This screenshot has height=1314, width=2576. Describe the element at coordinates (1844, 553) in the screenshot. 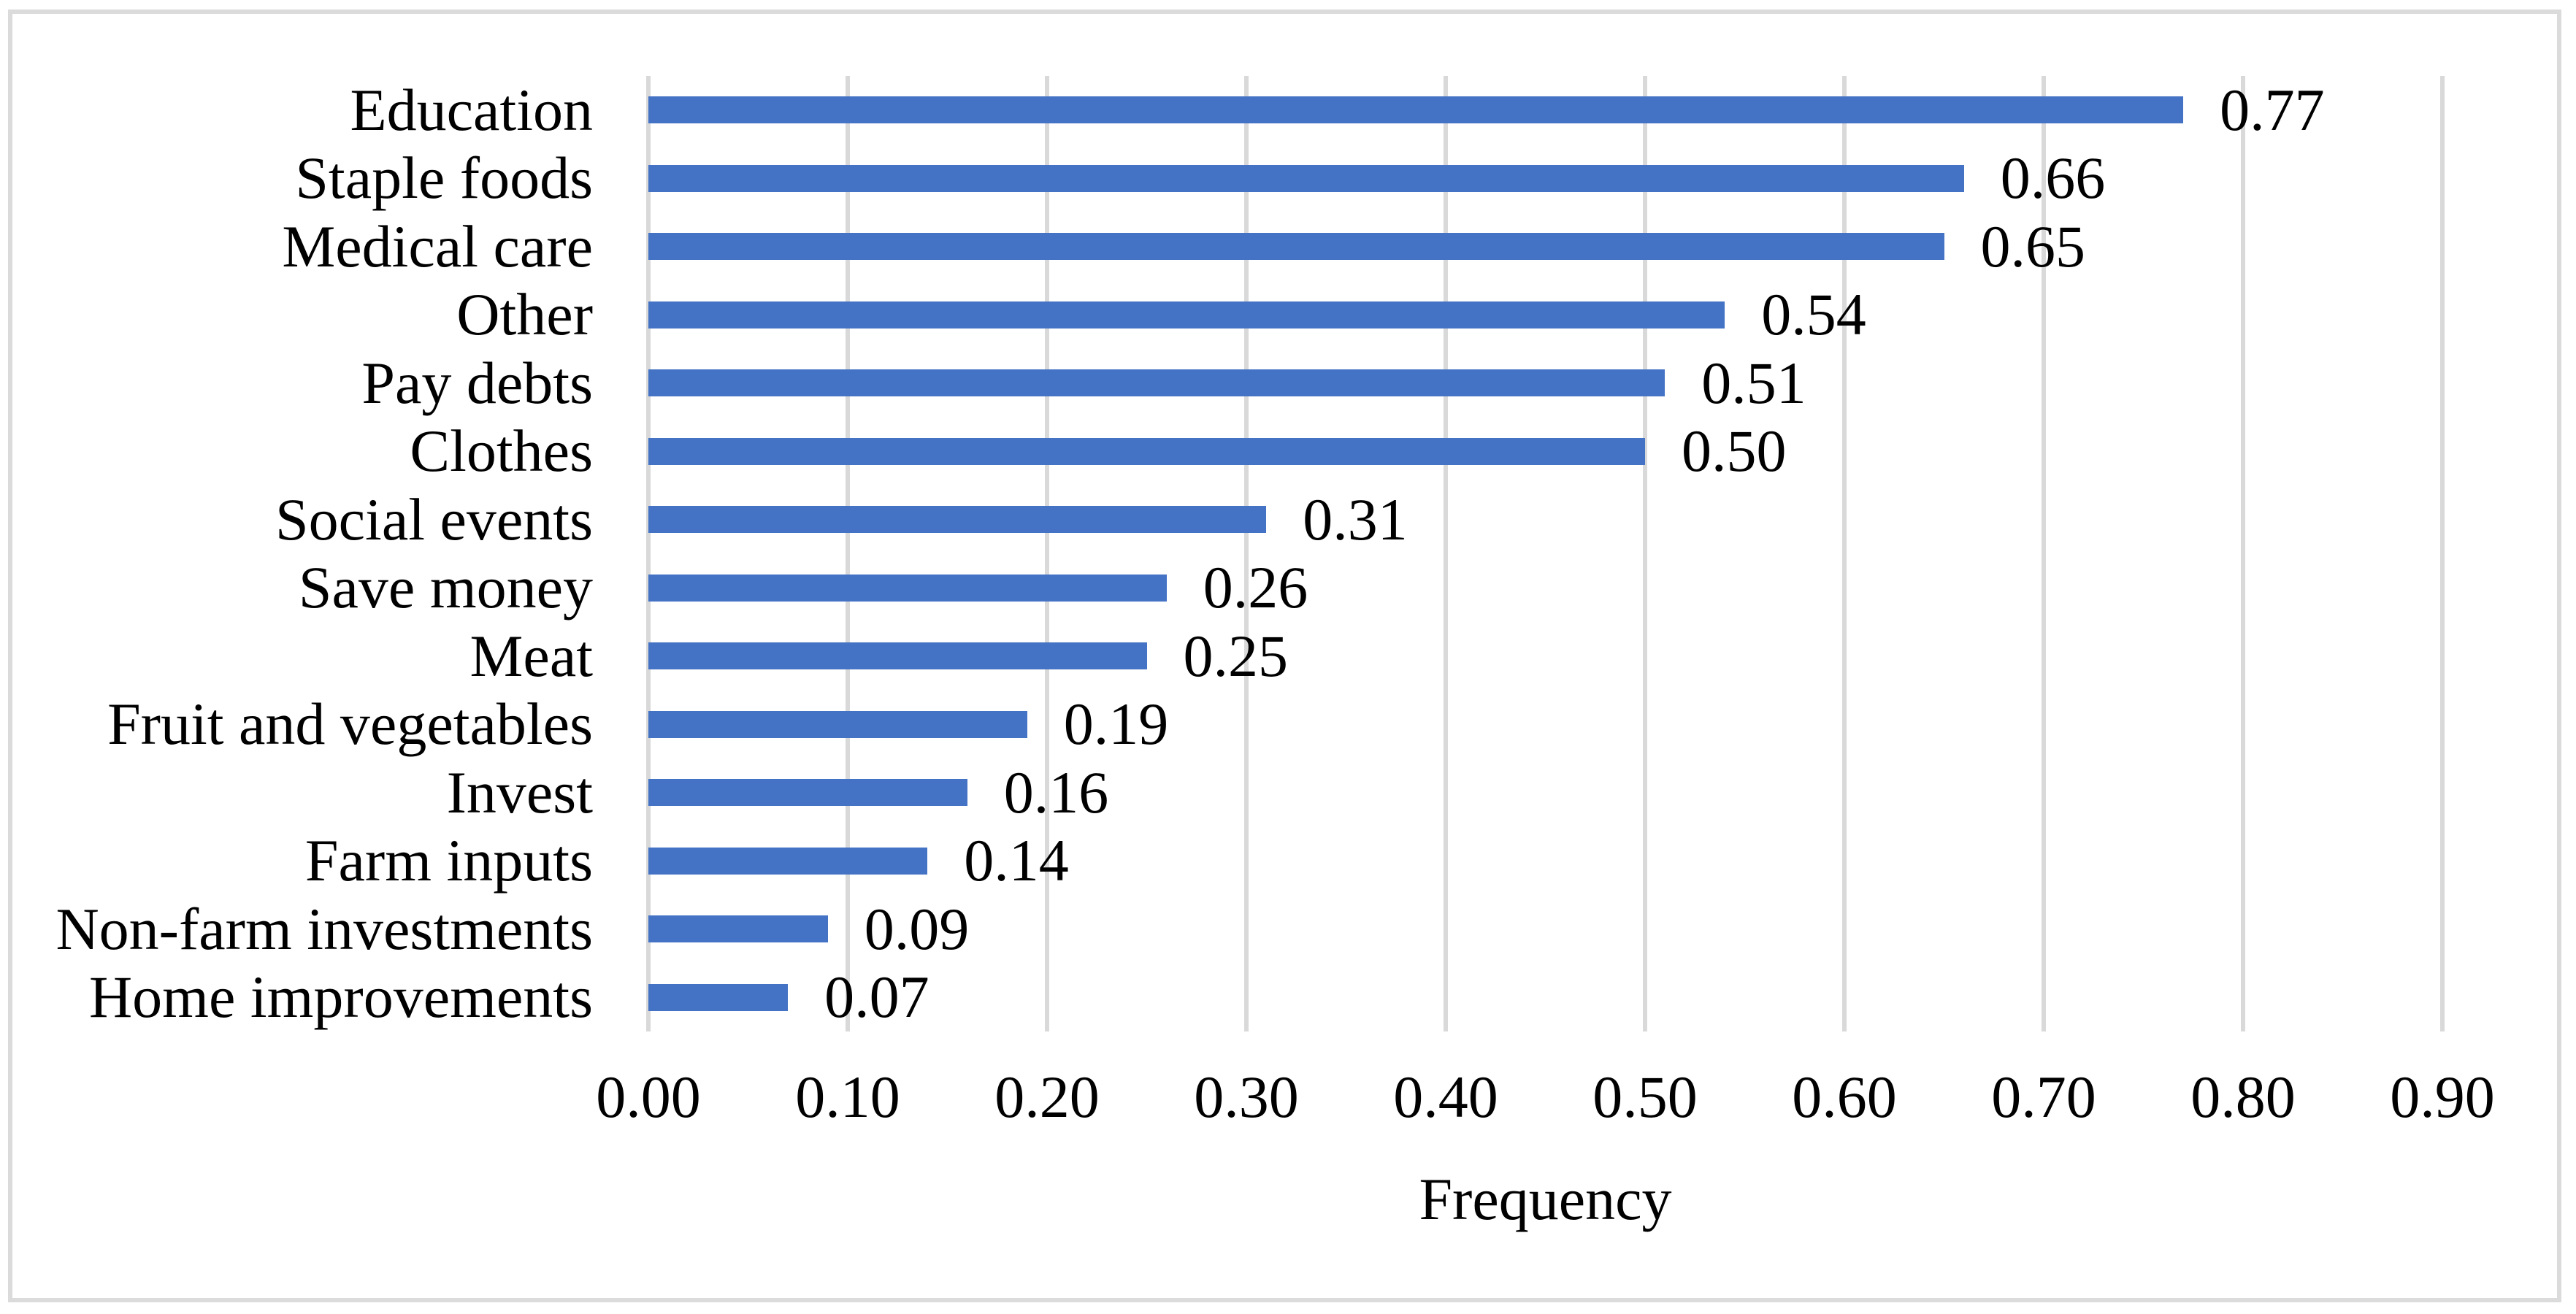

I see `gridline-0.60` at that location.